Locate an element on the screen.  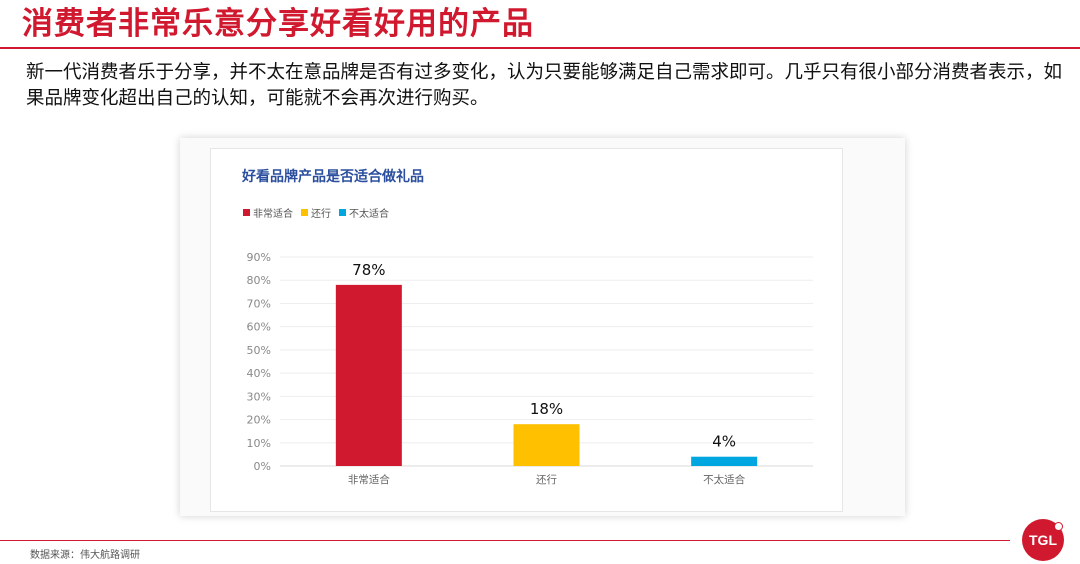
data-source-note: 数据来源：伟大航路调研 is located at coordinates (85, 555).